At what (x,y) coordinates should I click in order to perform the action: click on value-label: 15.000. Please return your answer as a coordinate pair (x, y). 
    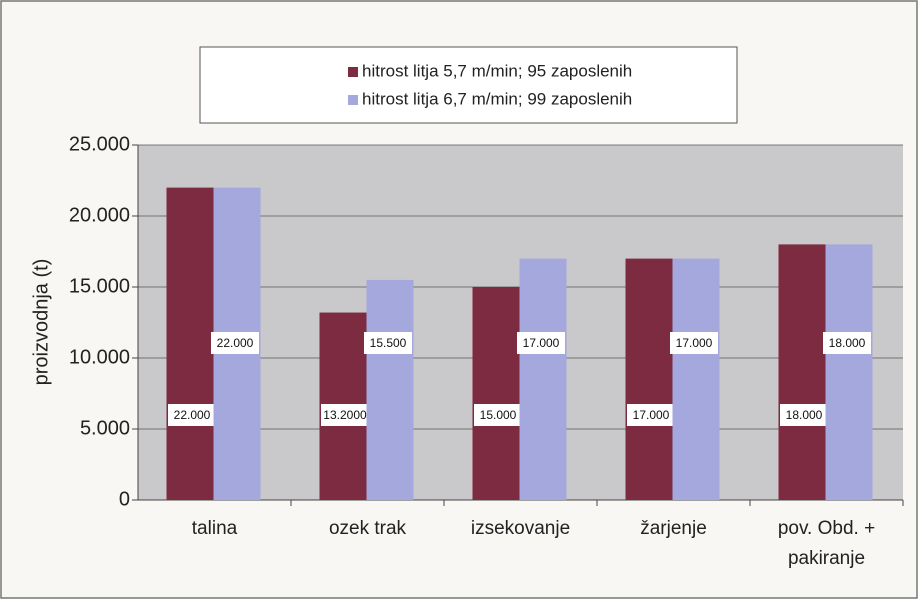
    Looking at the image, I should click on (498, 415).